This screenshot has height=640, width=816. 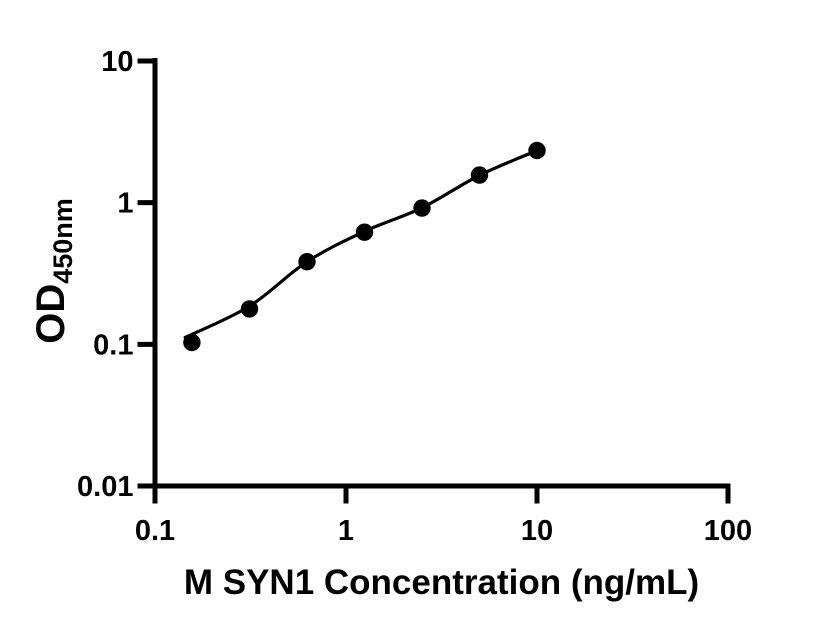 What do you see at coordinates (125, 204) in the screenshot?
I see `y-tick-label: 1` at bounding box center [125, 204].